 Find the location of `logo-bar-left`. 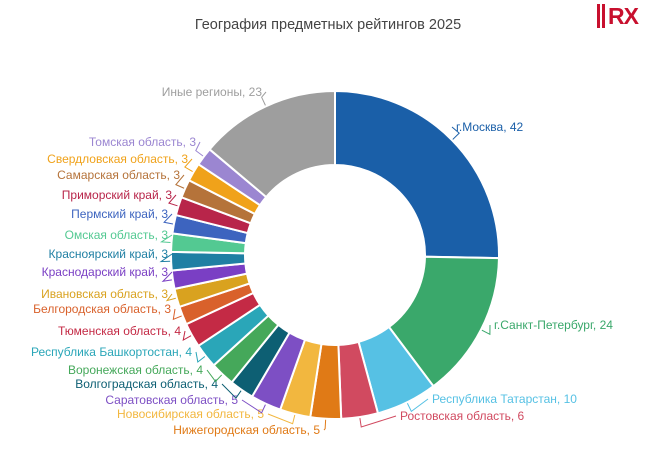

logo-bar-left is located at coordinates (598, 16).